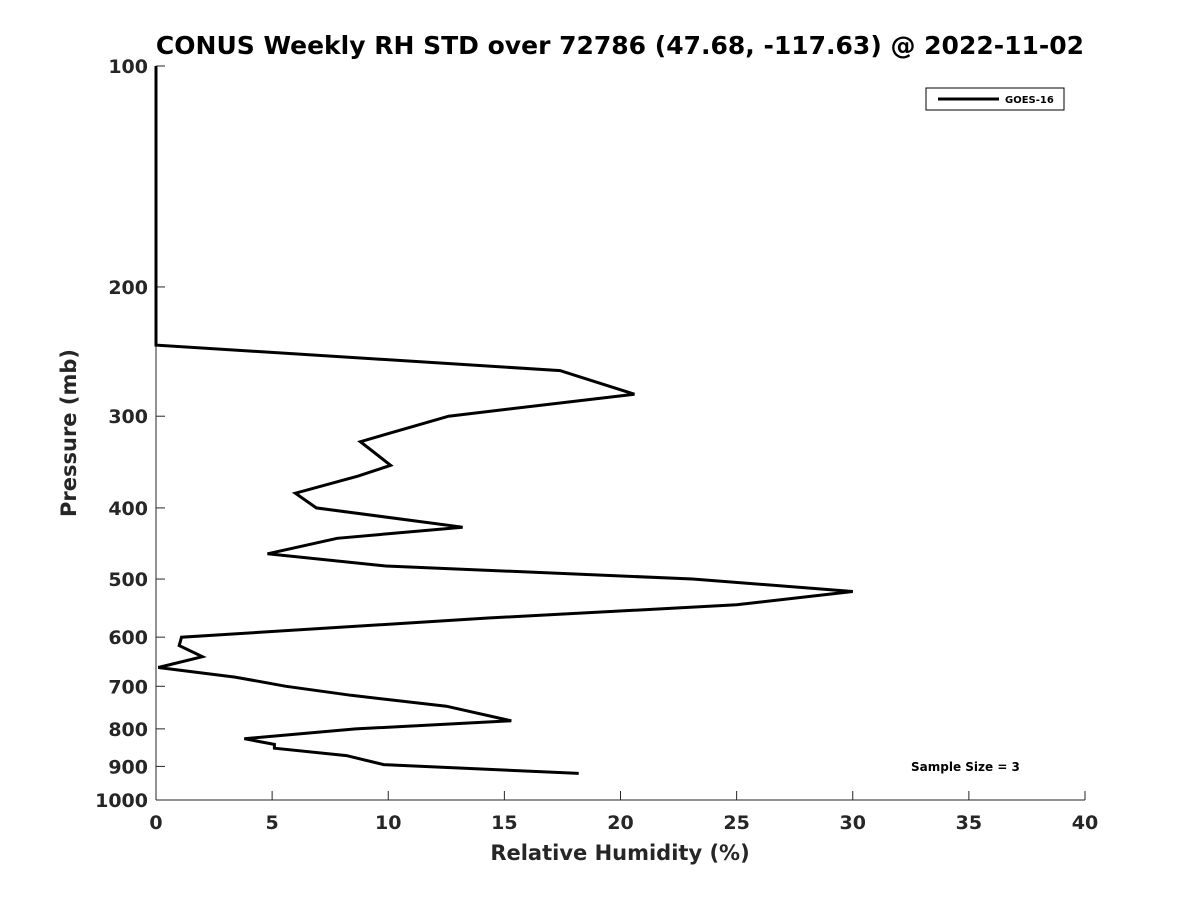  What do you see at coordinates (128, 417) in the screenshot?
I see `y-tick-label: 300` at bounding box center [128, 417].